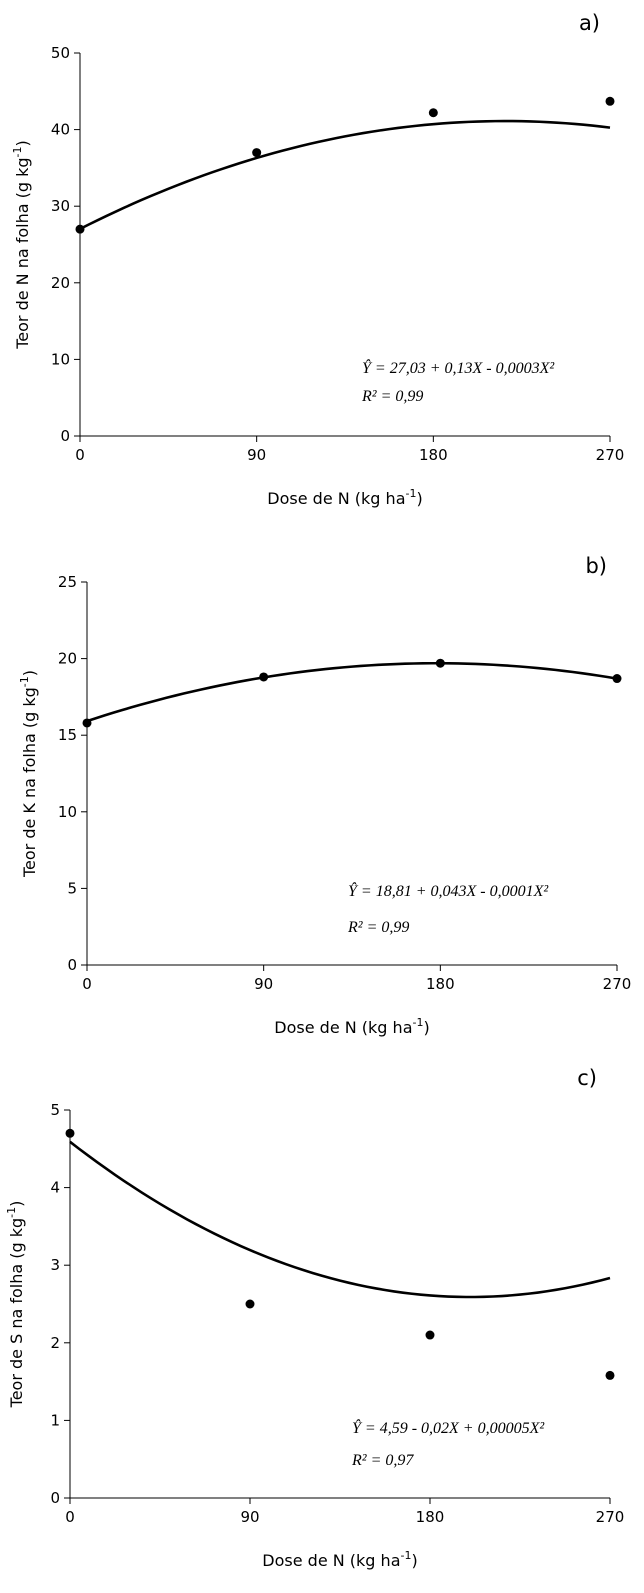 Image resolution: width=644 pixels, height=1593 pixels. I want to click on y-axis-label: Teor de N na folha (g kg-1), so click(21, 245).